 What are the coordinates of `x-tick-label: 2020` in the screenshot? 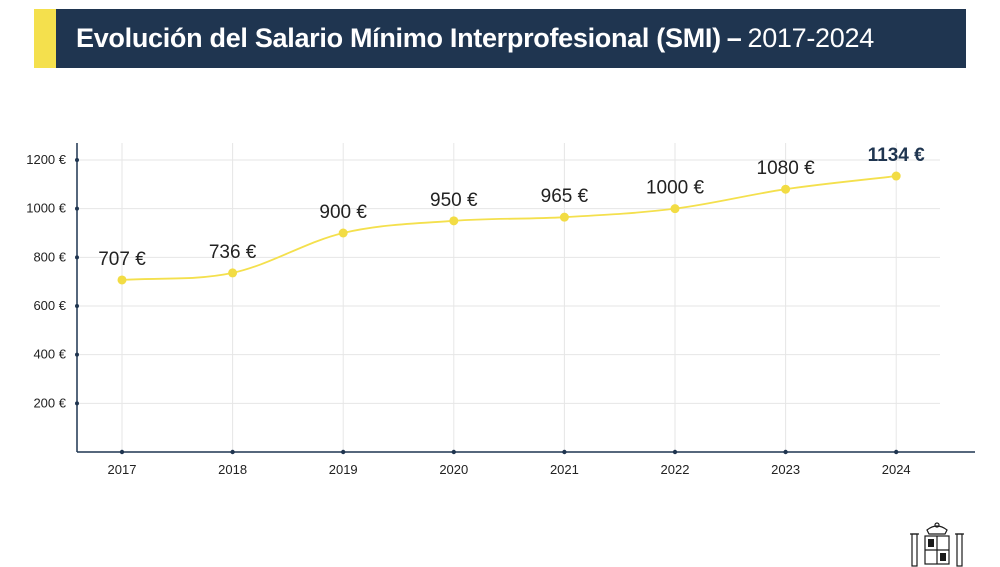 It's located at (453, 469).